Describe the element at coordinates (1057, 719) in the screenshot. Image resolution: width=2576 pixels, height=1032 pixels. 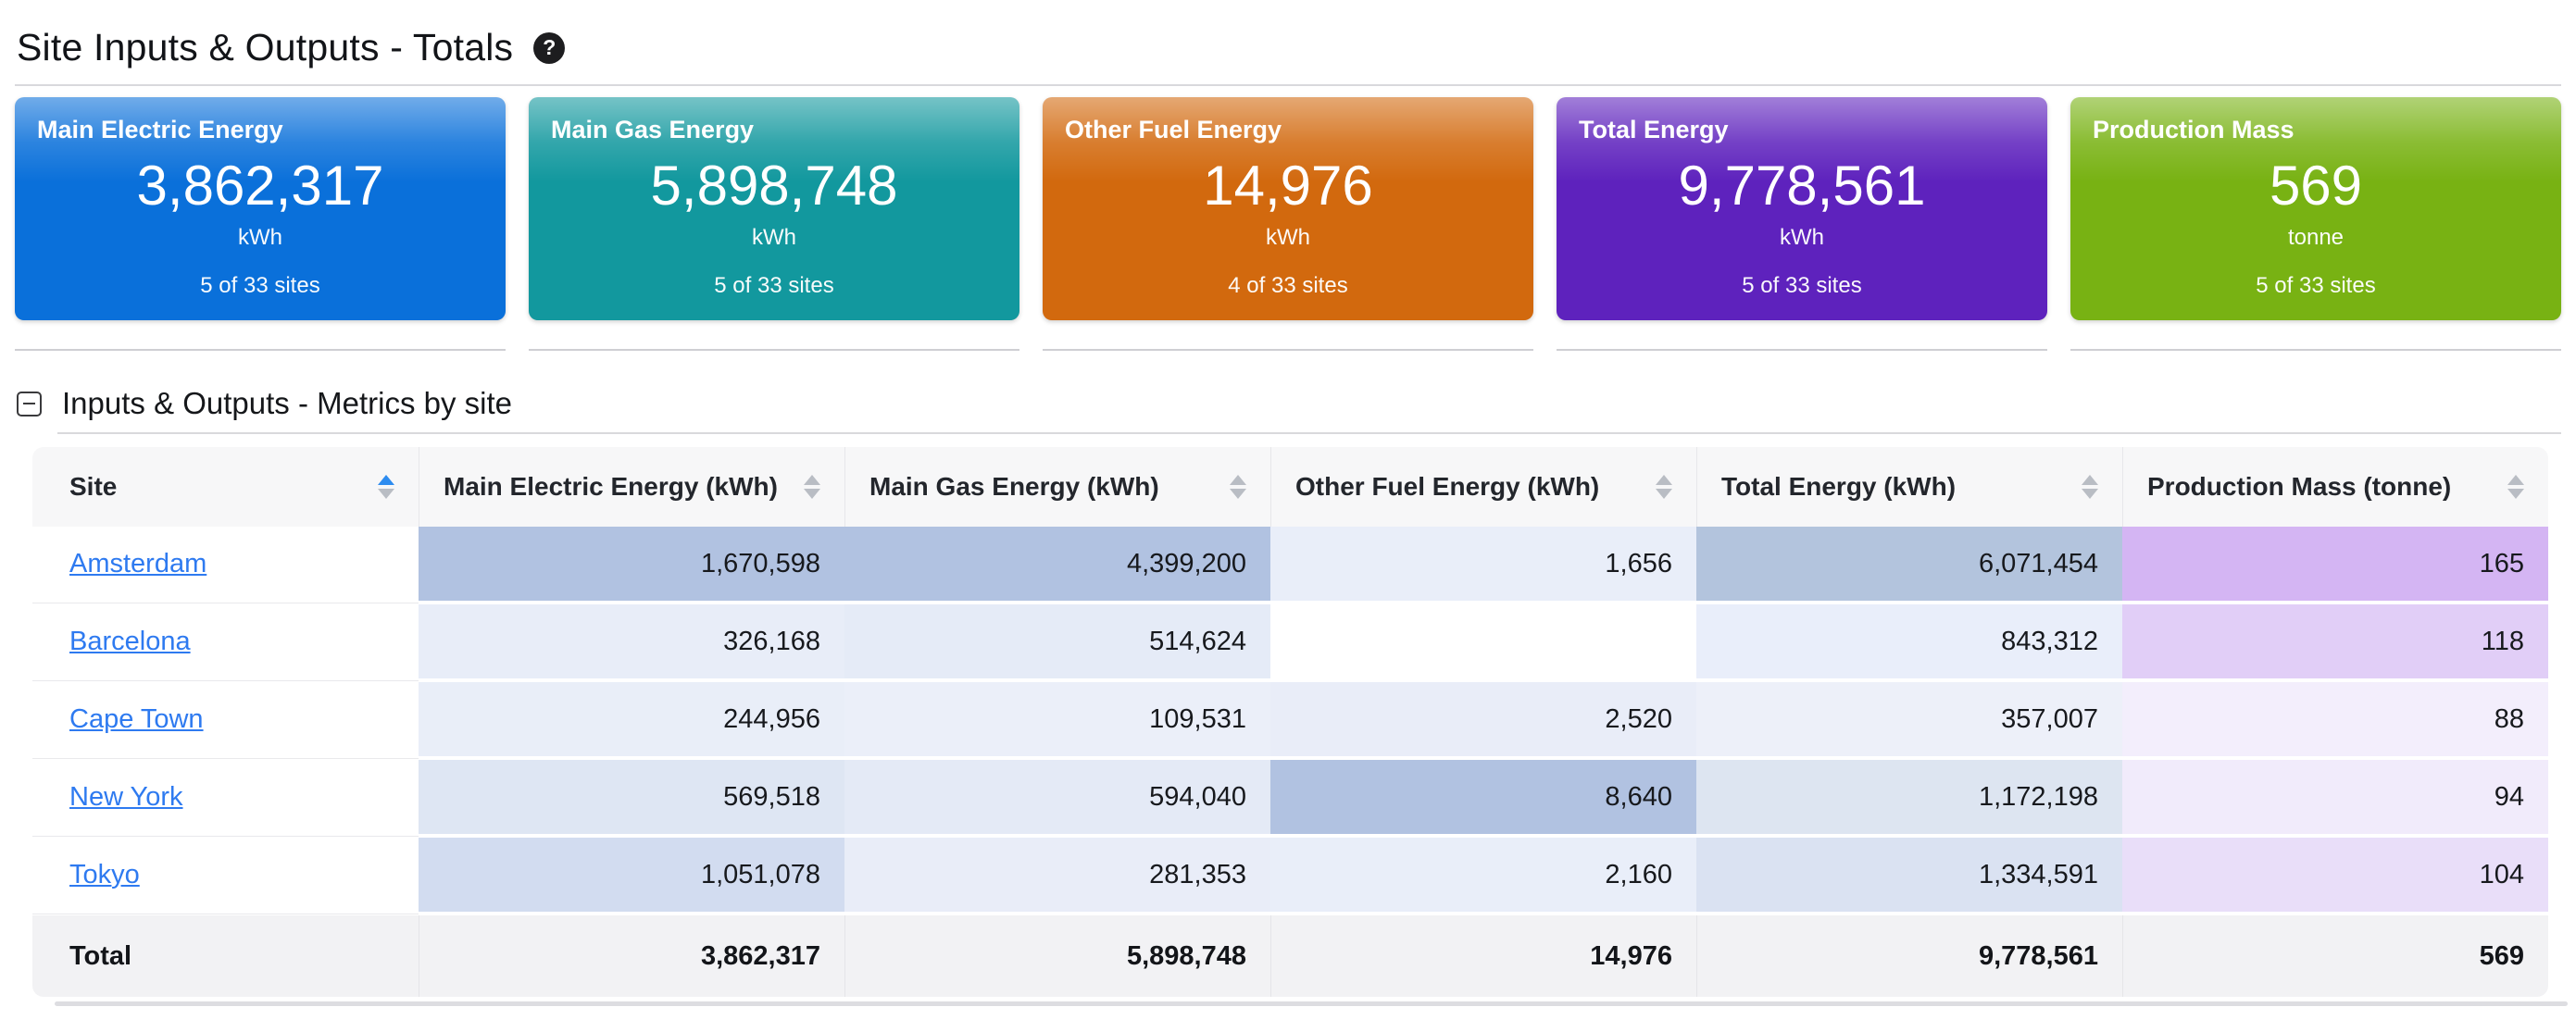
I see `metric-cell: 109,531` at that location.